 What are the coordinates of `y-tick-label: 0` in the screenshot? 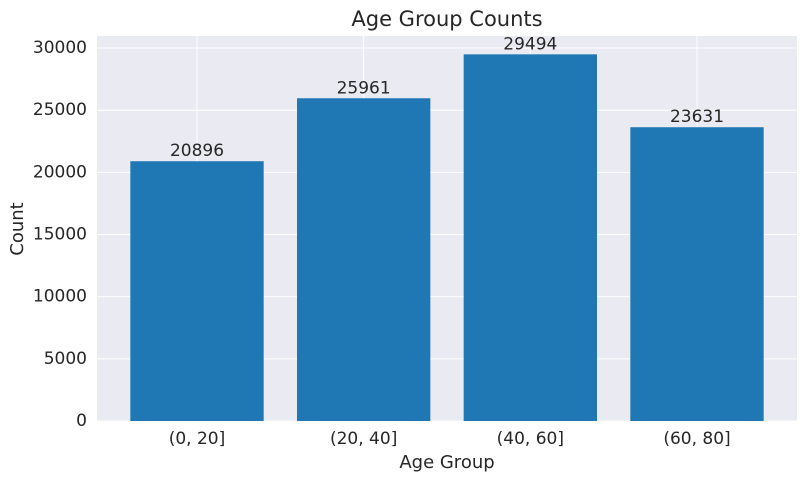 It's located at (81, 421).